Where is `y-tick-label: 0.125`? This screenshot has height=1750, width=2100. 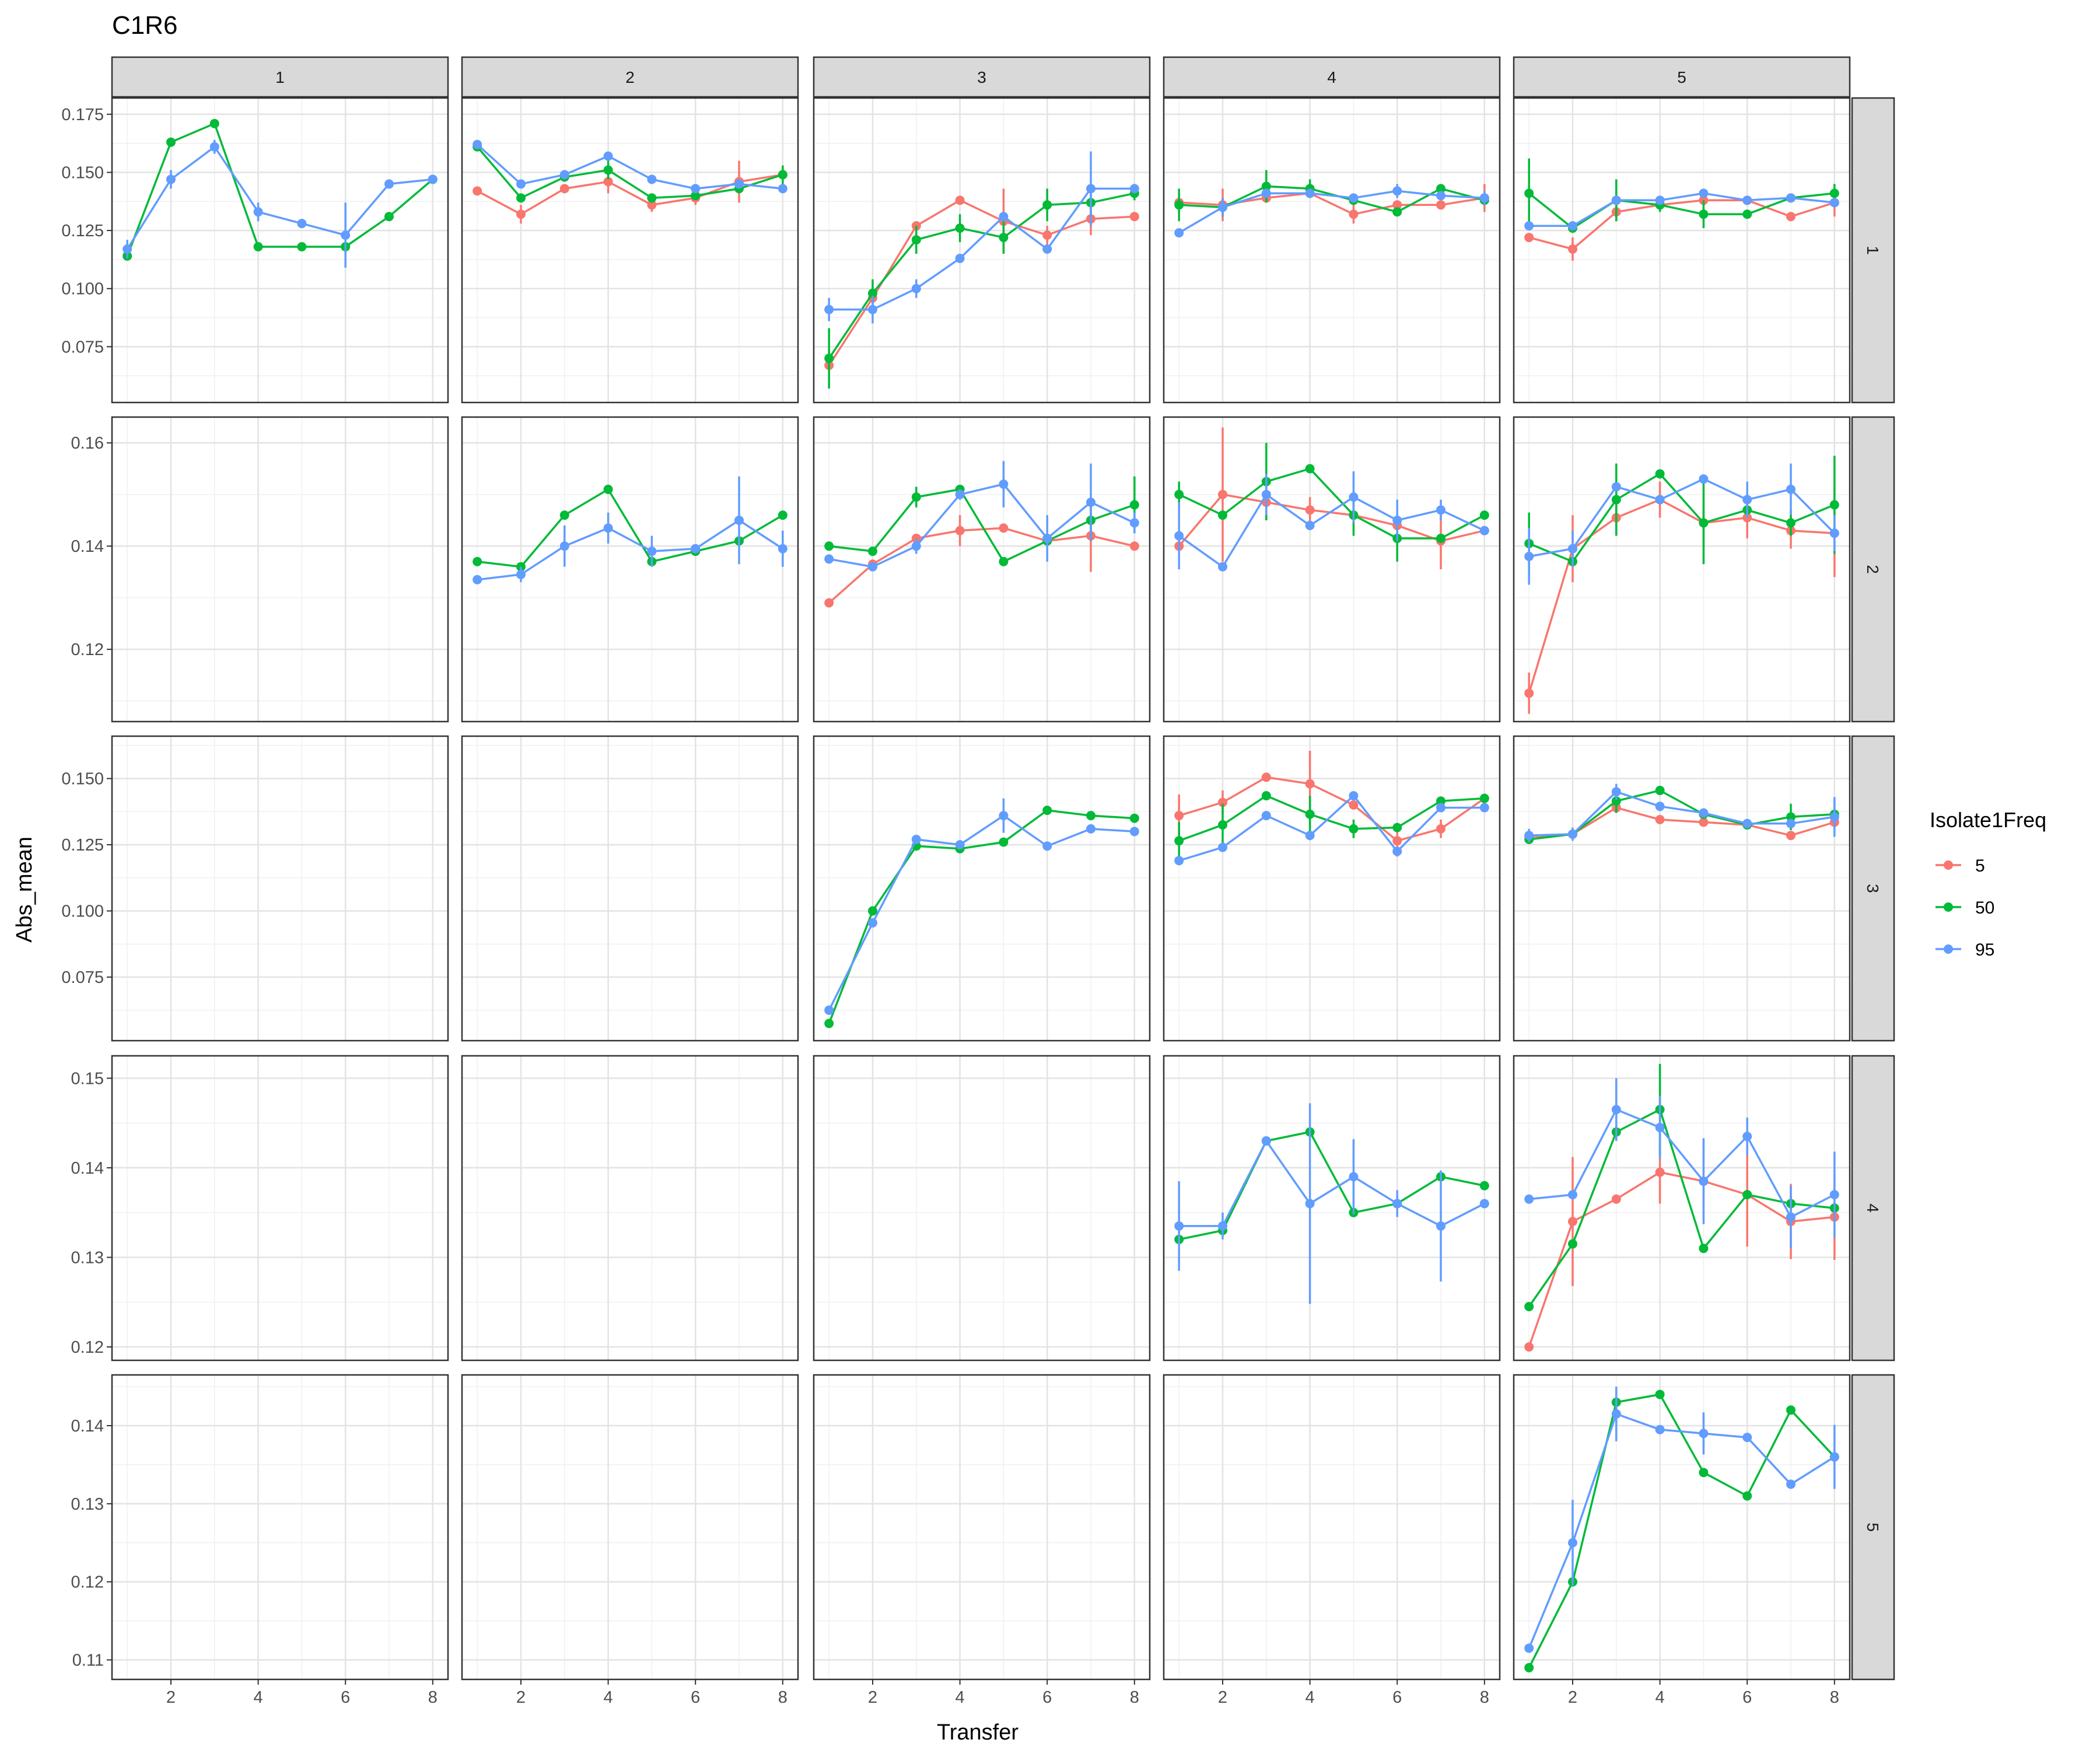 y-tick-label: 0.125 is located at coordinates (82, 845).